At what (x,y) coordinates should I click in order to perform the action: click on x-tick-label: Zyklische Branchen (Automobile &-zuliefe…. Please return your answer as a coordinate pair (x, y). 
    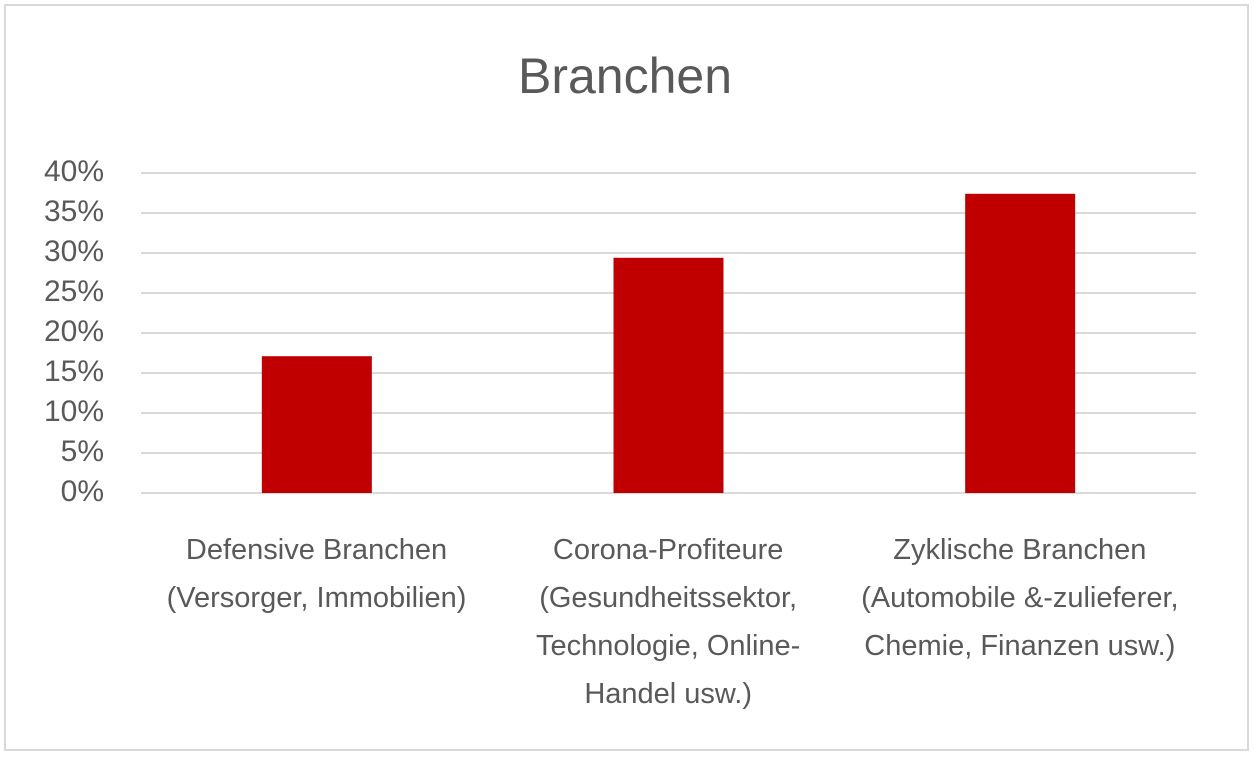
    Looking at the image, I should click on (1020, 598).